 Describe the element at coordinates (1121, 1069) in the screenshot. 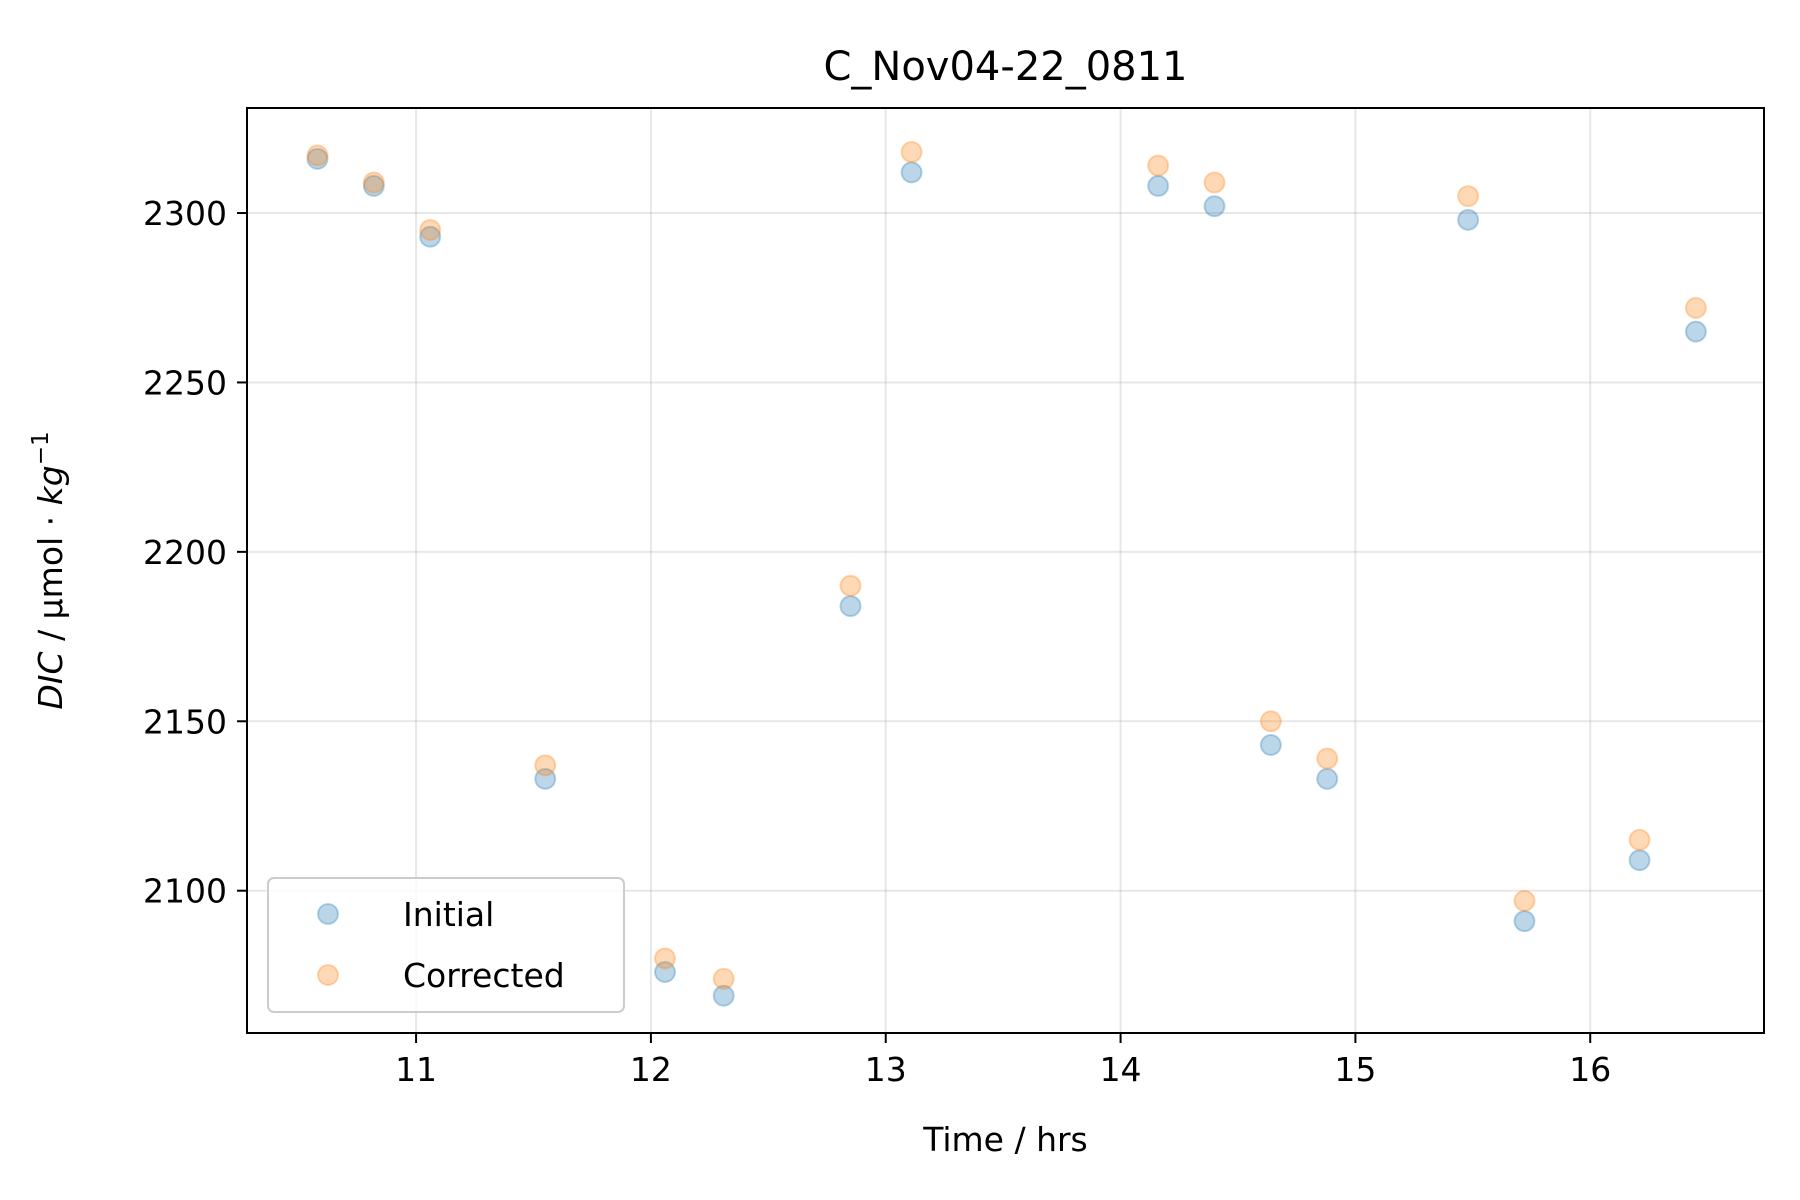

I see `x-tick-label: 14` at that location.